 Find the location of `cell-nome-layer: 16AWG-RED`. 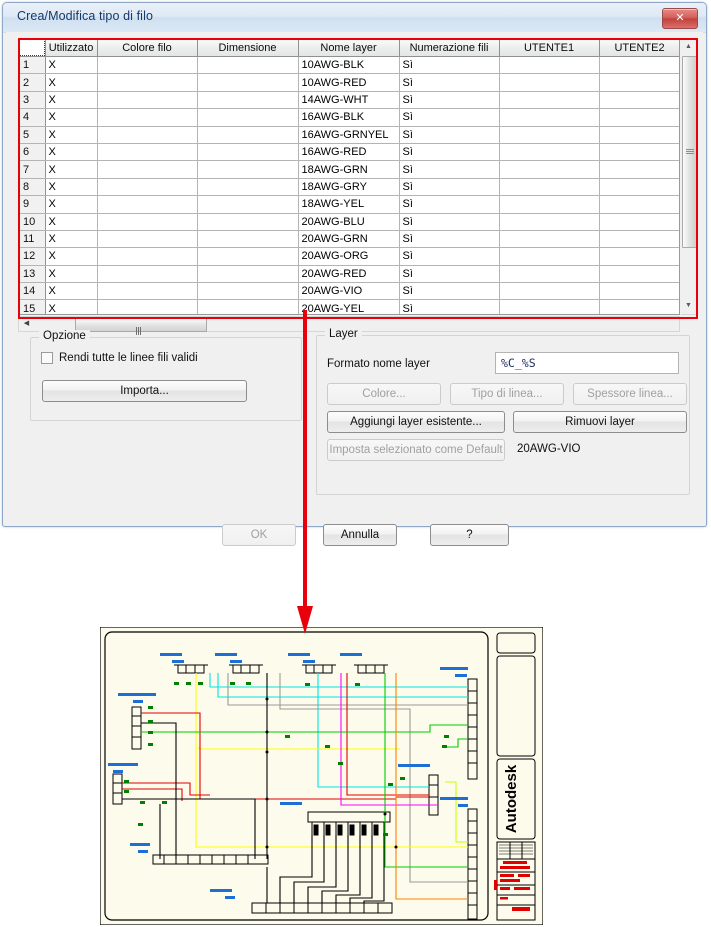

cell-nome-layer: 16AWG-RED is located at coordinates (349, 152).